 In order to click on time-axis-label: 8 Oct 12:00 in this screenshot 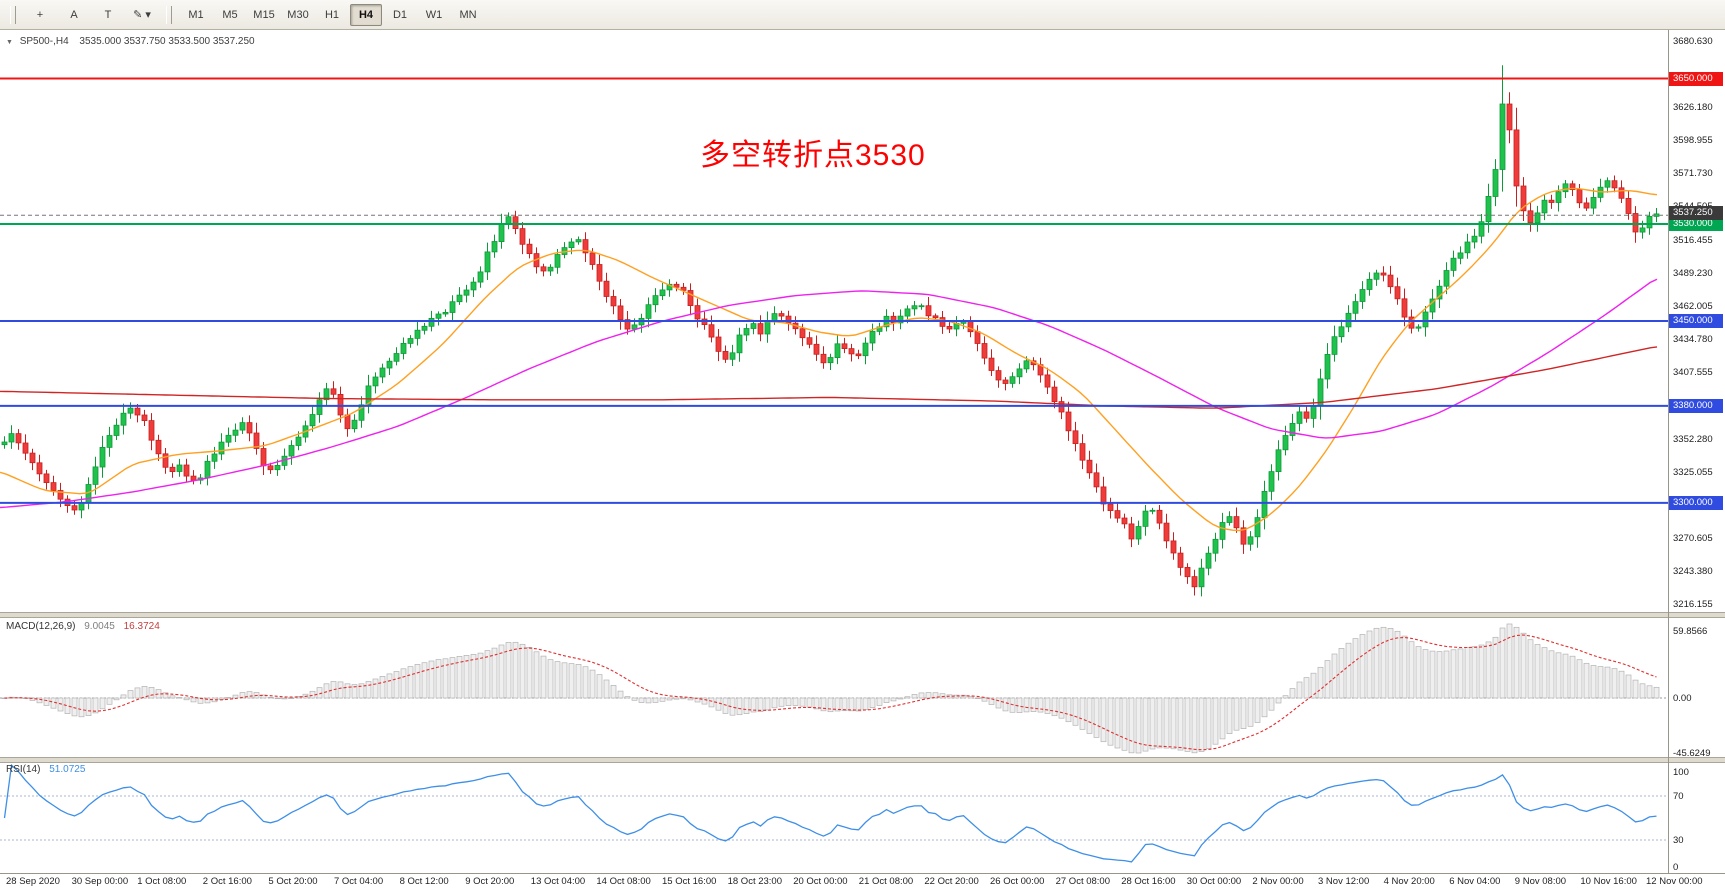, I will do `click(424, 881)`.